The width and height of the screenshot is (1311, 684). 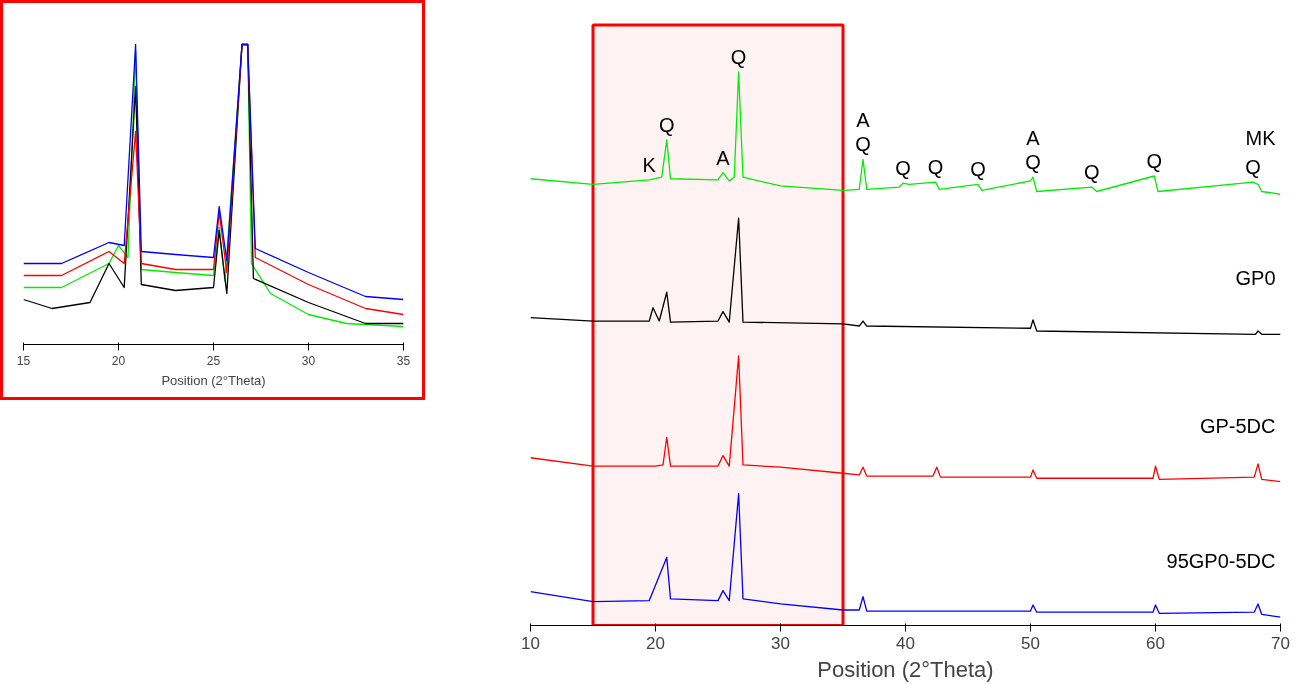 What do you see at coordinates (1030, 643) in the screenshot?
I see `x-tick-label: 50` at bounding box center [1030, 643].